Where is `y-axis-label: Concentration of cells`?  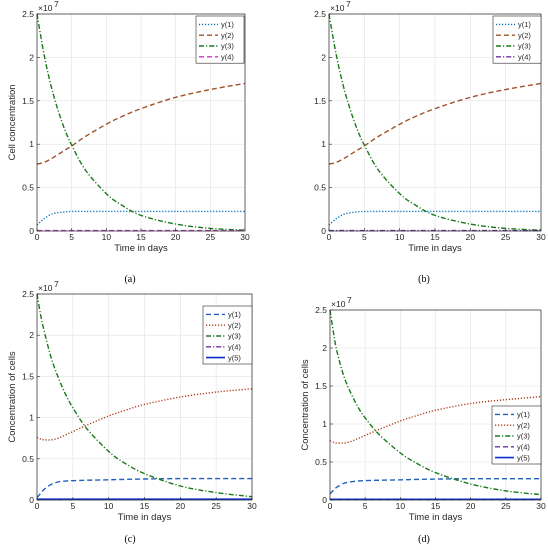 y-axis-label: Concentration of cells is located at coordinates (12, 397).